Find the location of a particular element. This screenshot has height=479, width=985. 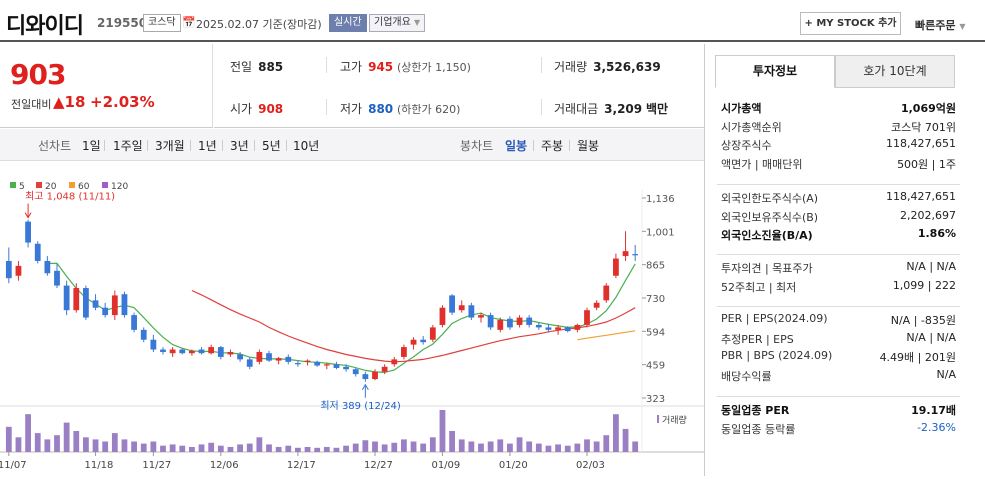

price-change: ▲18 is located at coordinates (69, 102).